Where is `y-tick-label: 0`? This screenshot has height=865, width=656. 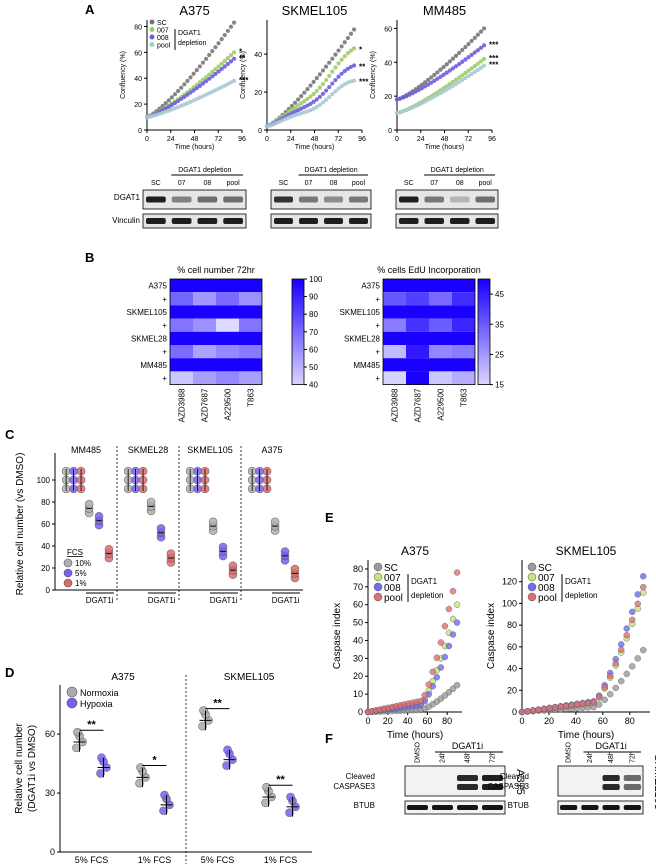
y-tick-label: 0 is located at coordinates (514, 712).